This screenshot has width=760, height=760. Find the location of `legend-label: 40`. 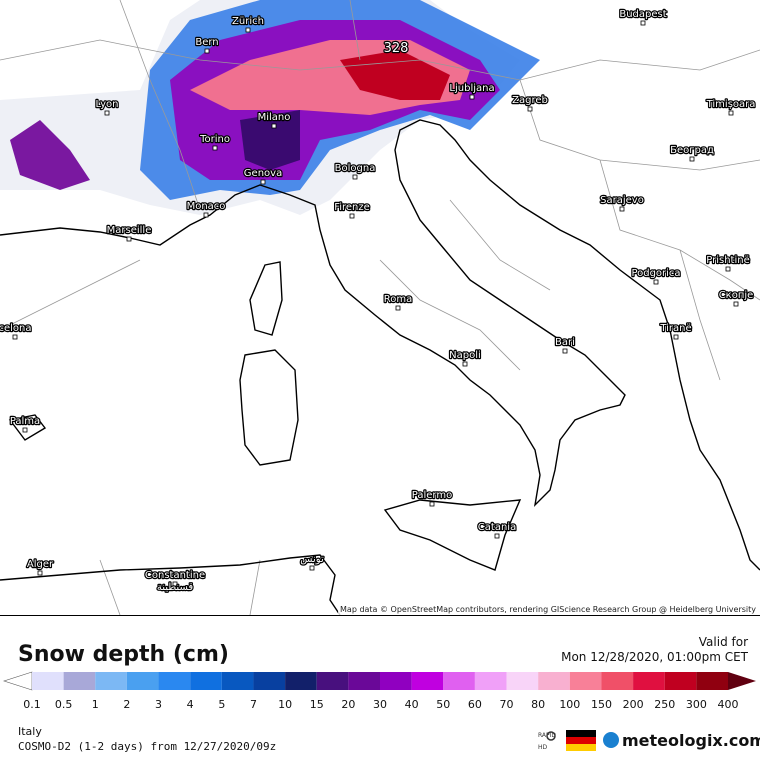

legend-label: 40 is located at coordinates (412, 704).